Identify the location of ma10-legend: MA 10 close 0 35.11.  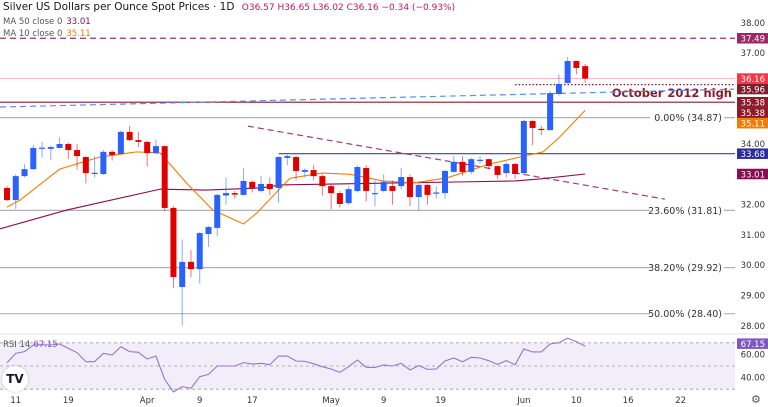
(47, 34).